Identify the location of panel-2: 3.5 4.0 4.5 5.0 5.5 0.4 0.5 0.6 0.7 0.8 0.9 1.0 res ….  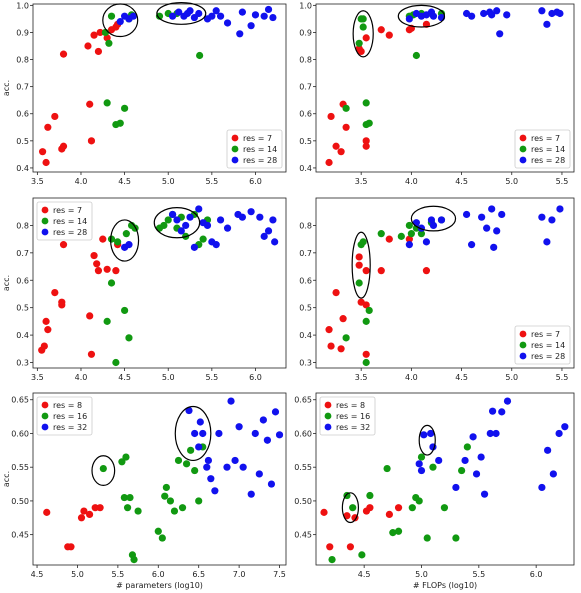
(437, 93).